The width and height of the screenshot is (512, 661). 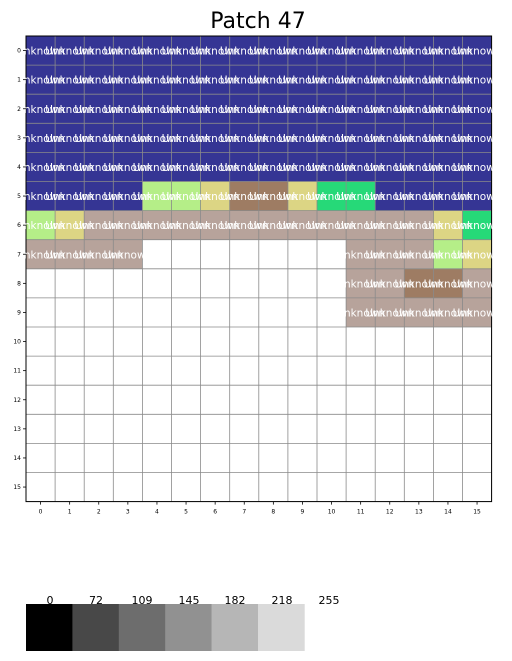 I want to click on heatmap-cell-r14-c9, so click(x=302, y=458).